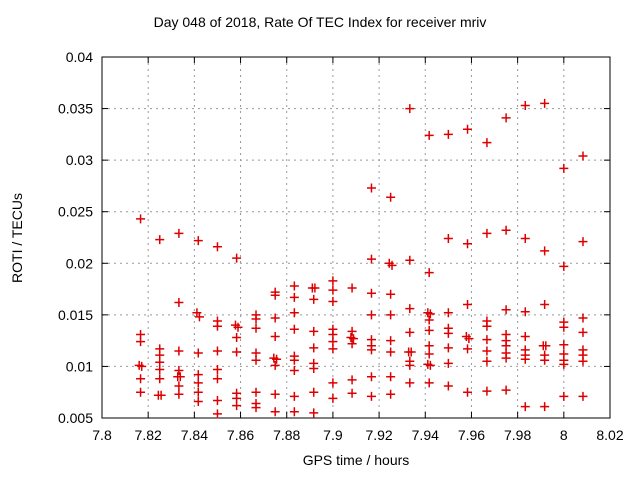  Describe the element at coordinates (79, 57) in the screenshot. I see `y-tick-label: 0.04` at that location.